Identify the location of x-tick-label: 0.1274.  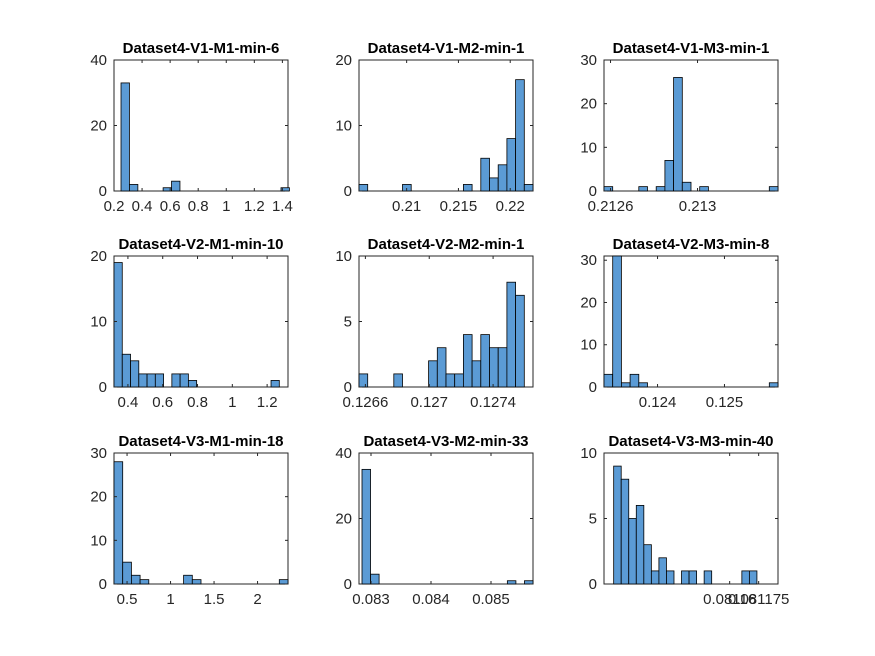
(493, 402).